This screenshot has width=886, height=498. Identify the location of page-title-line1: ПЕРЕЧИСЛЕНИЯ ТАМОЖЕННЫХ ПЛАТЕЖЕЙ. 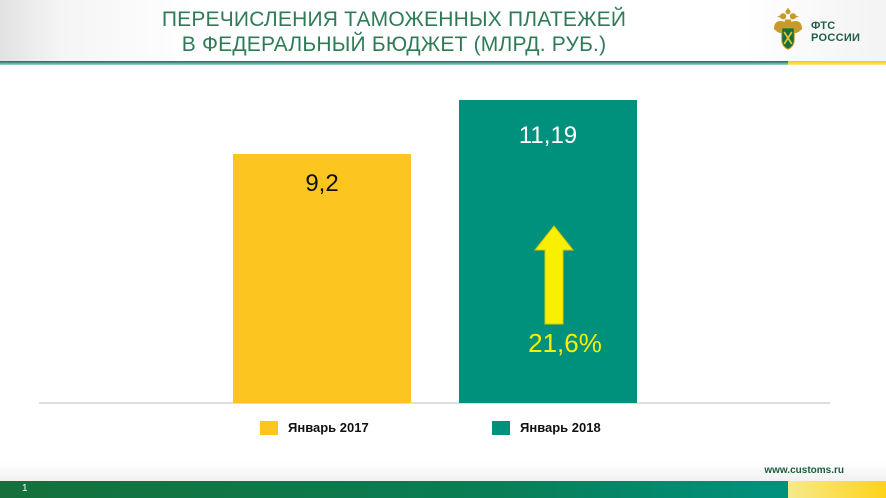
(394, 19).